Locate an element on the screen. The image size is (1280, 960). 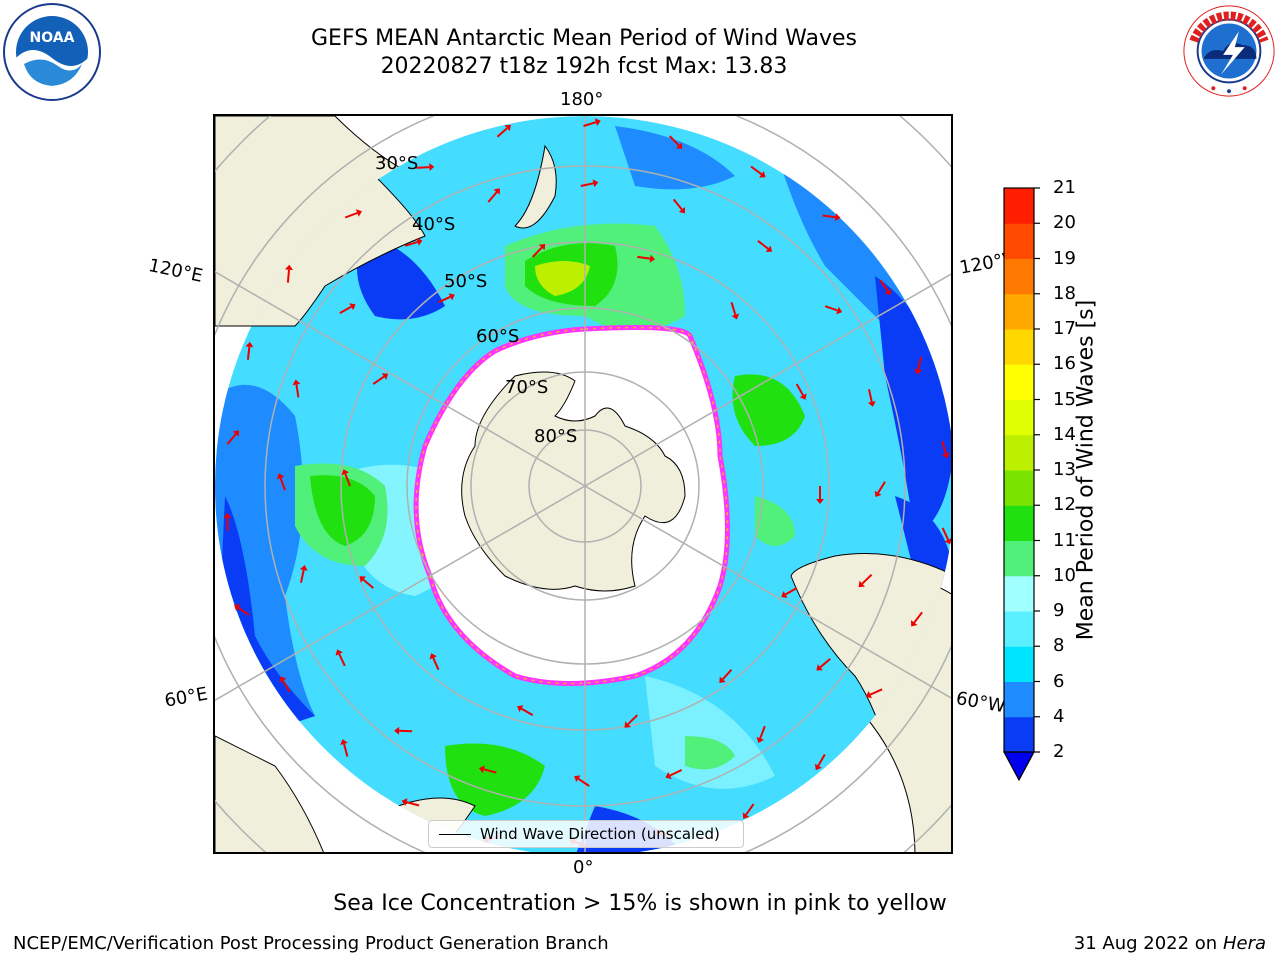
lat-label-50s: 50°S is located at coordinates (465, 281).